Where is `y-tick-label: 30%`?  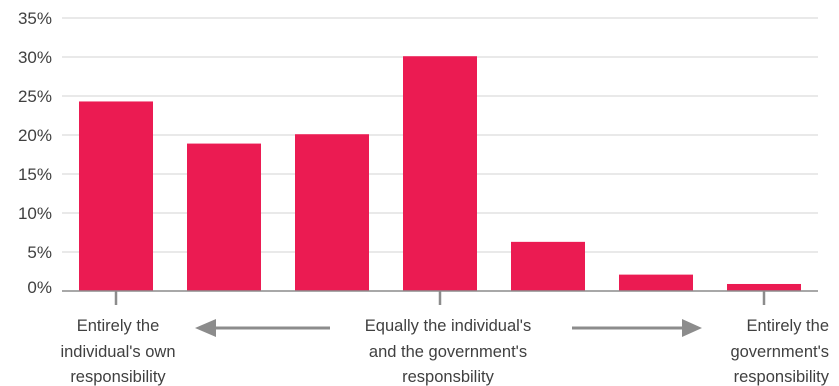 y-tick-label: 30% is located at coordinates (35, 57).